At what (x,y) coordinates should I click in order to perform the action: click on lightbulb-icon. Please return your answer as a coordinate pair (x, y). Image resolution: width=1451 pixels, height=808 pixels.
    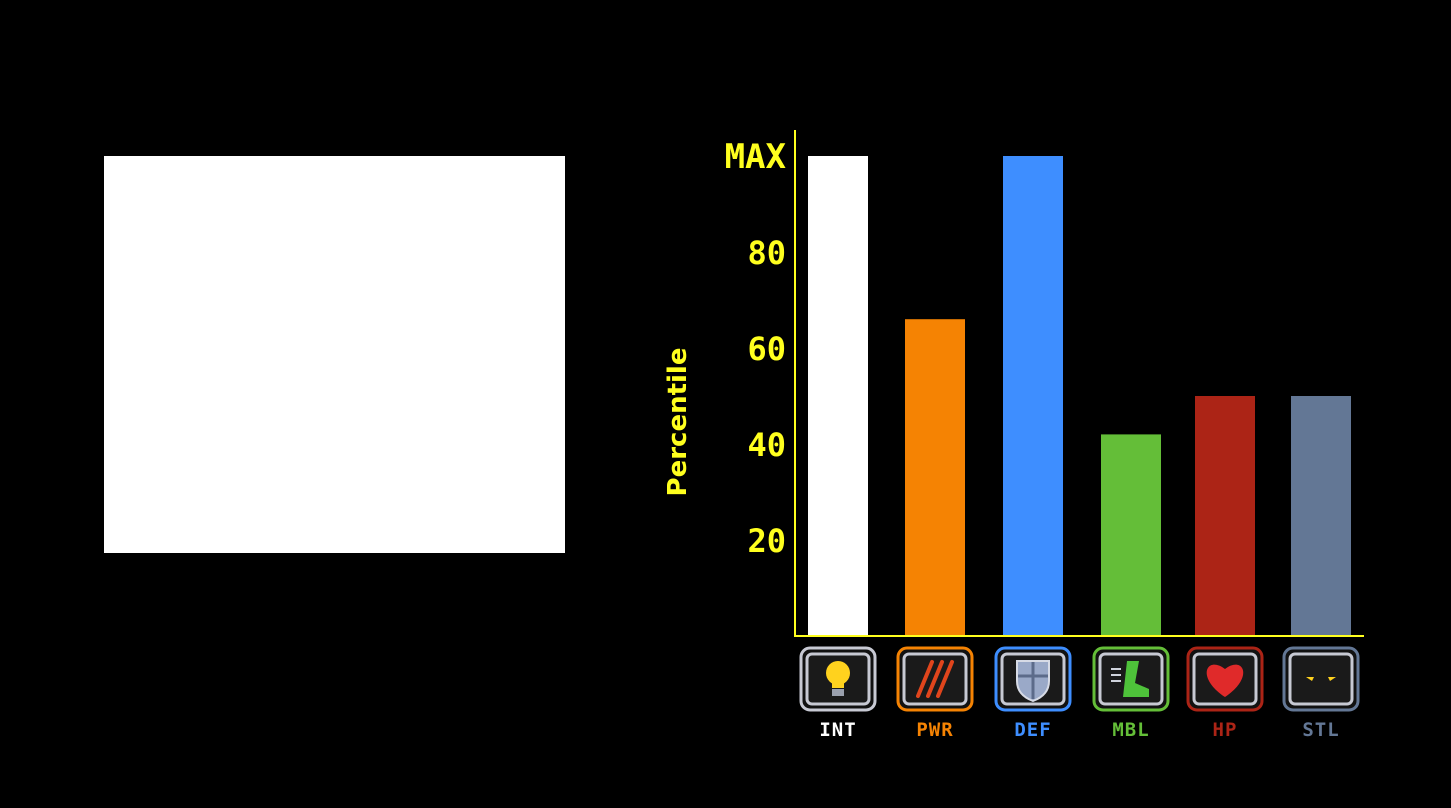
    Looking at the image, I should click on (838, 679).